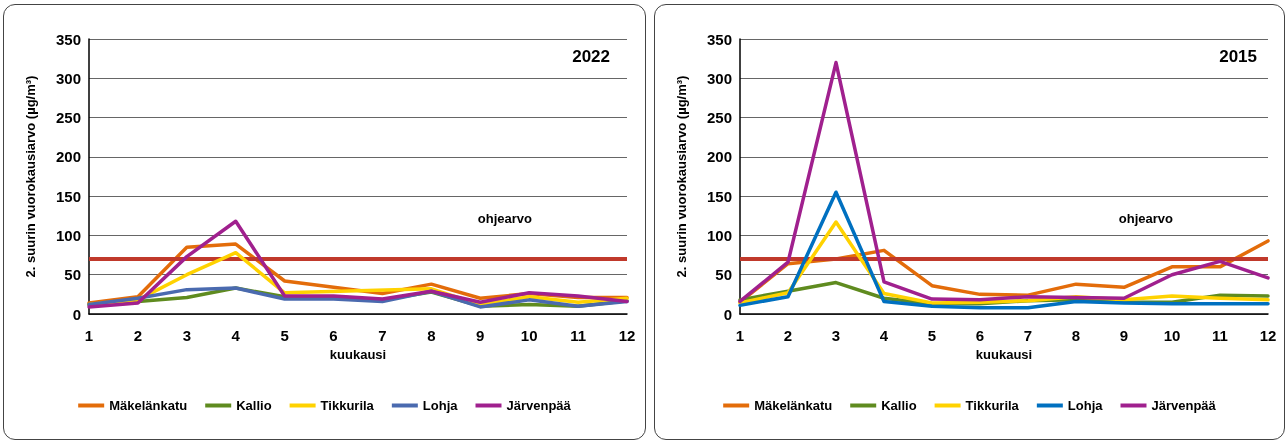  I want to click on line-series, so click(1004, 250).